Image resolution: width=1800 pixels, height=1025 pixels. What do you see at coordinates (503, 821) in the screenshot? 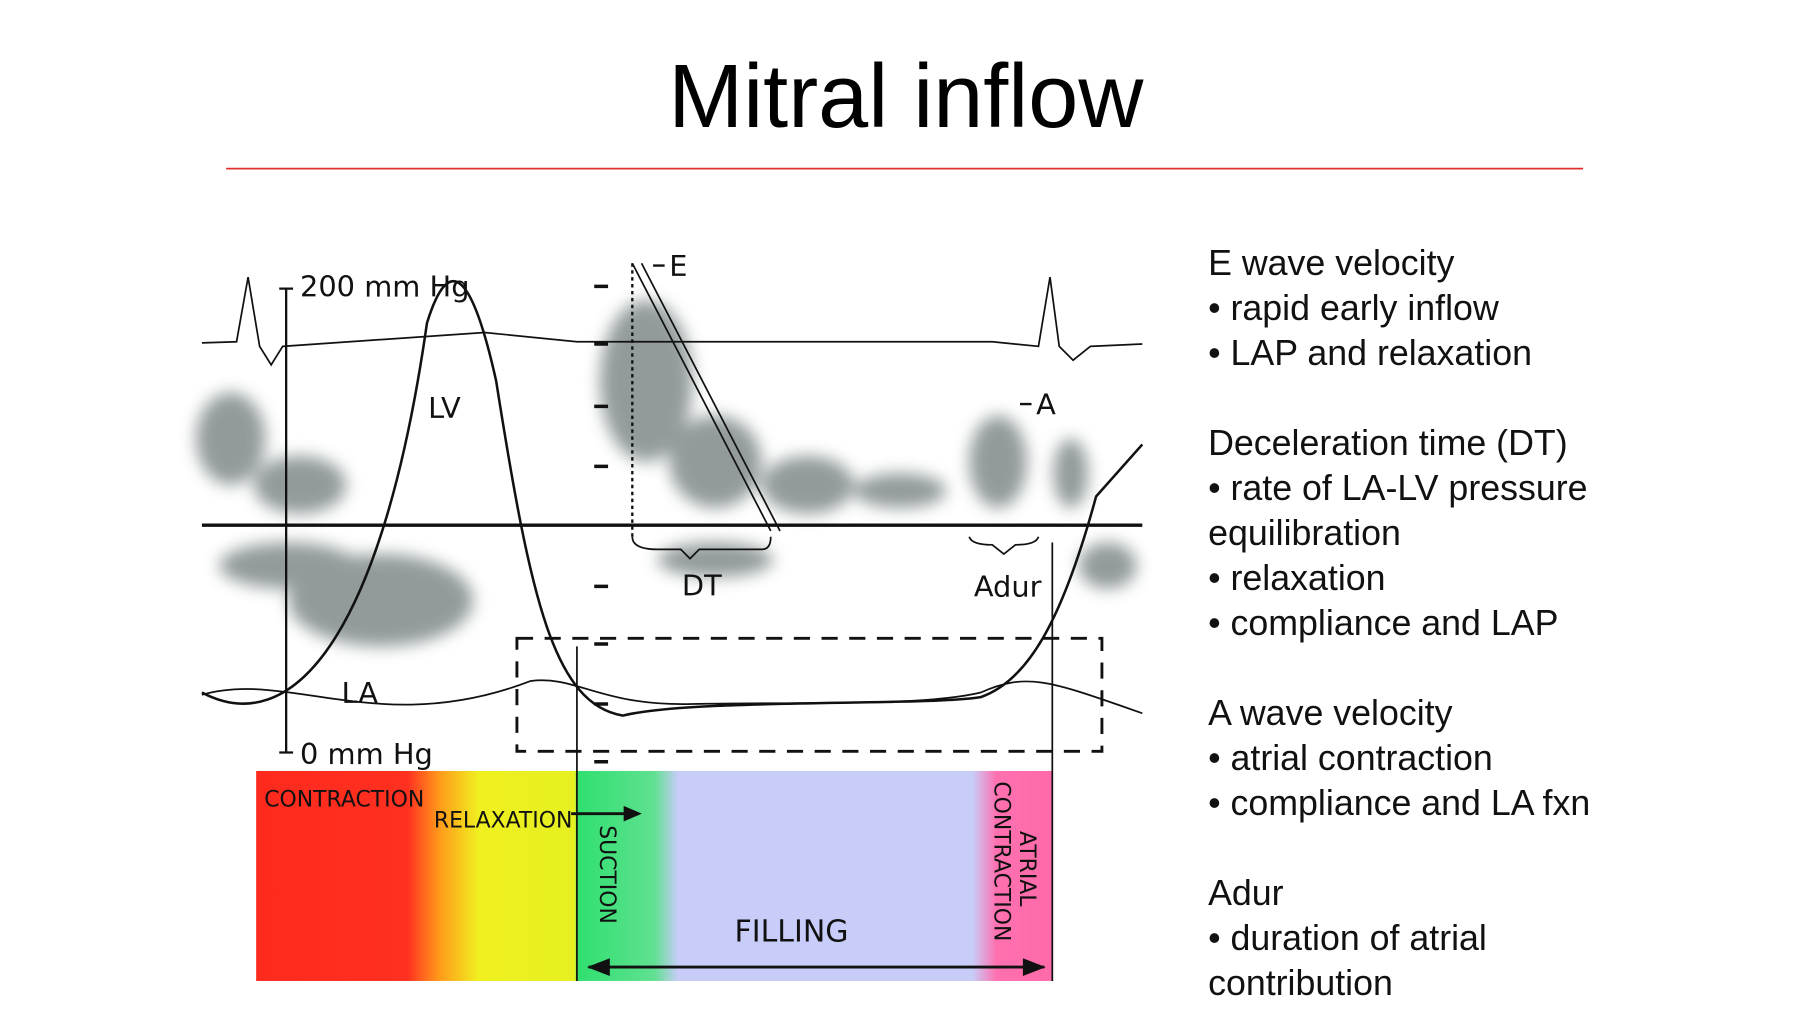
I see `relaxation-label: RELAXATION` at bounding box center [503, 821].